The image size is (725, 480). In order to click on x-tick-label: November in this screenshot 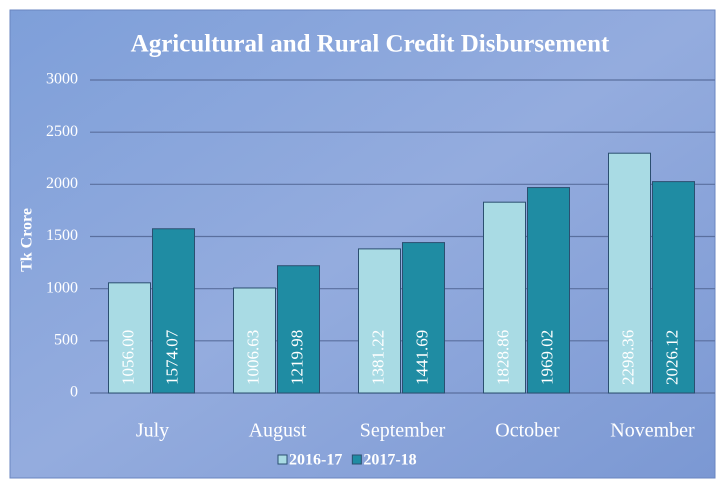, I will do `click(652, 431)`.